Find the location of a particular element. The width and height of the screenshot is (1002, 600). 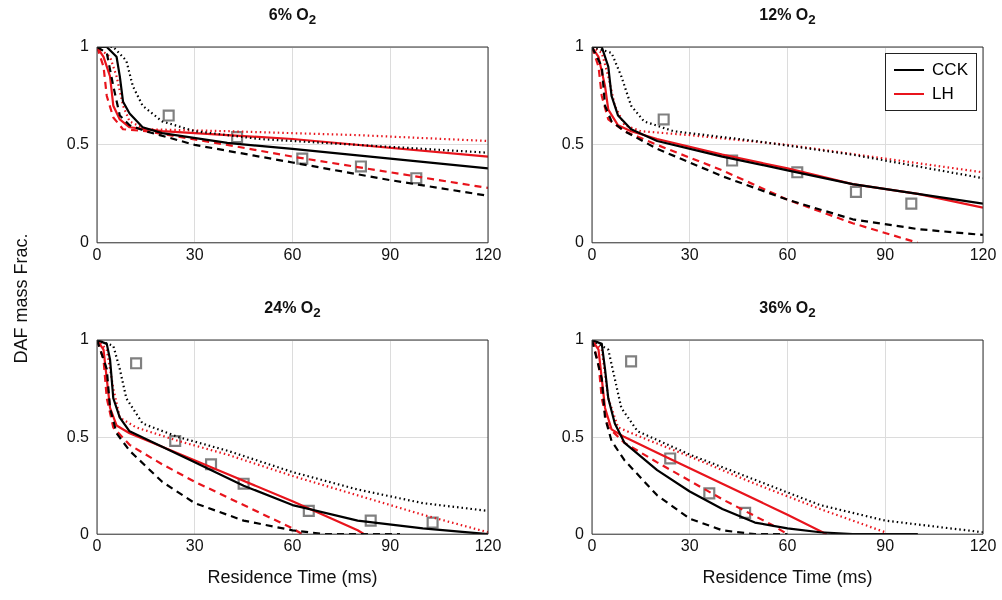

chart-title: 12% O$_{2}$ is located at coordinates (787, 17).